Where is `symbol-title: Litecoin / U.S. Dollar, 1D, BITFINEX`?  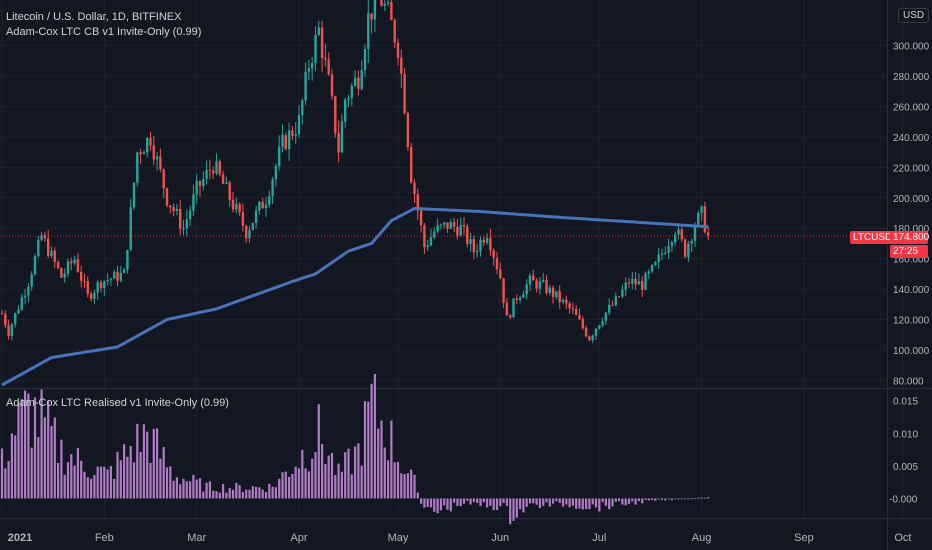
symbol-title: Litecoin / U.S. Dollar, 1D, BITFINEX is located at coordinates (94, 17).